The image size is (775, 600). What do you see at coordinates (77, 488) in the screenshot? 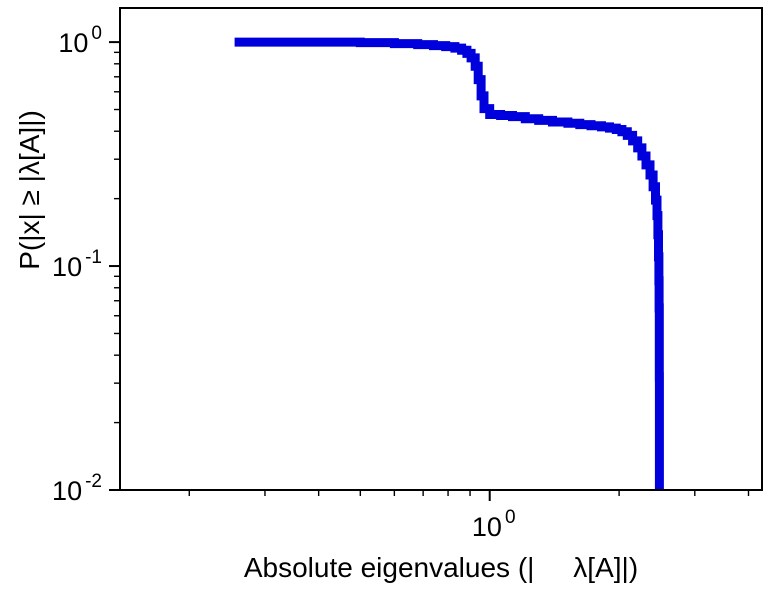
I see `tick-label: 10 -2` at bounding box center [77, 488].